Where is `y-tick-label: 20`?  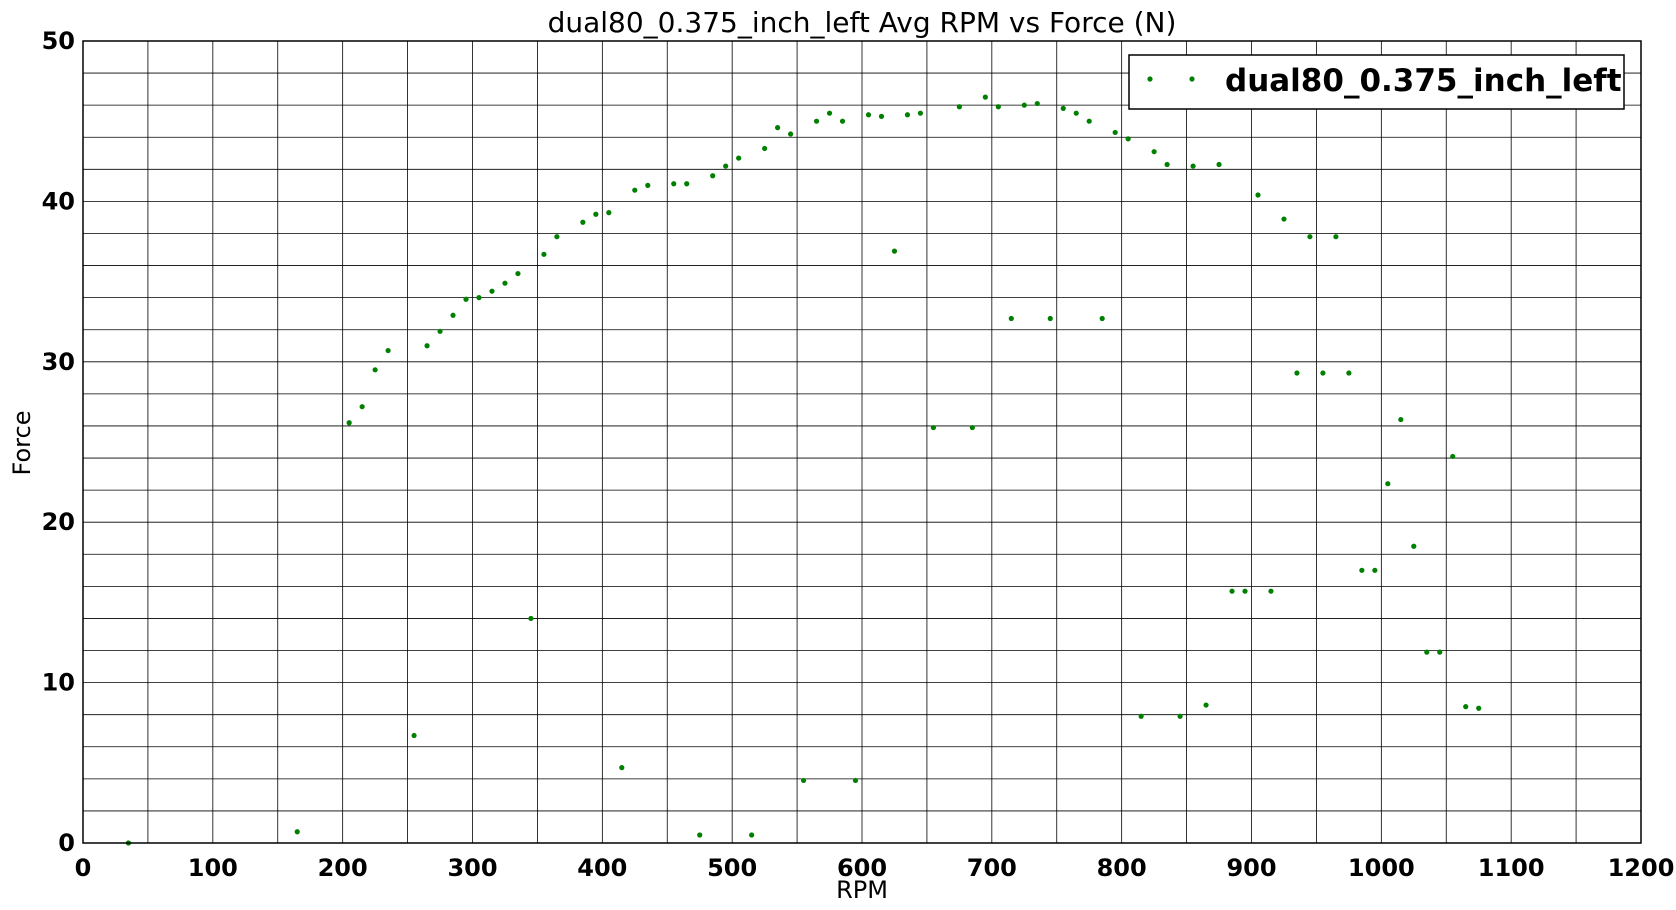
y-tick-label: 20 is located at coordinates (58, 522).